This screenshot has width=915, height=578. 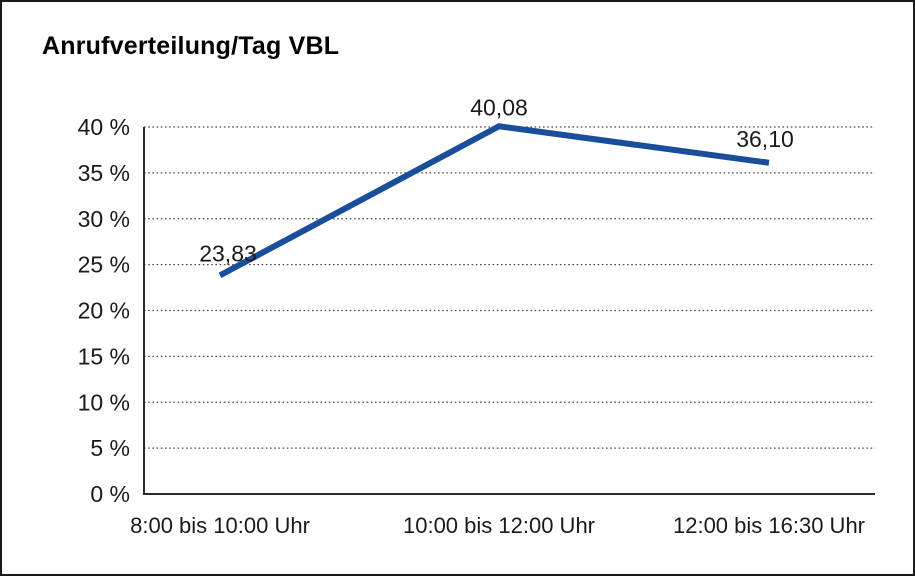 What do you see at coordinates (110, 494) in the screenshot?
I see `y-axis-tick-label: 0 %` at bounding box center [110, 494].